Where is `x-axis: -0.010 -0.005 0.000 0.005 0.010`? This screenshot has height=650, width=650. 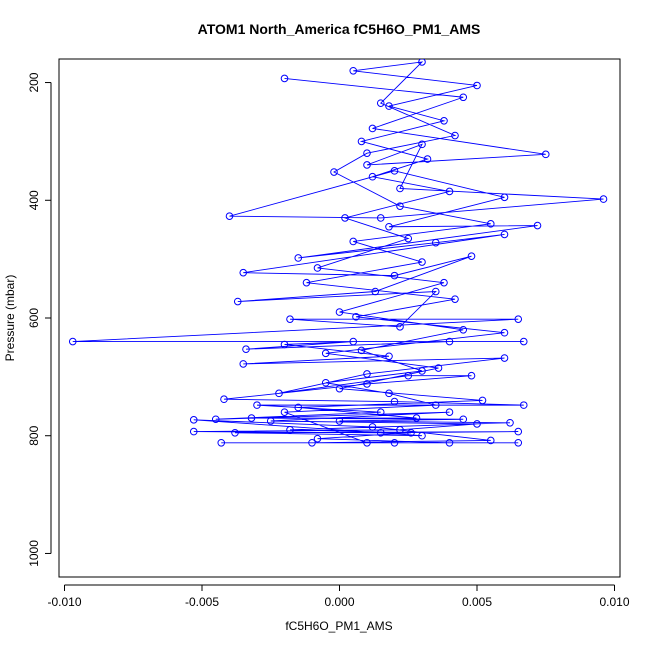 x-axis: -0.010 -0.005 0.000 0.005 0.010 is located at coordinates (338, 596).